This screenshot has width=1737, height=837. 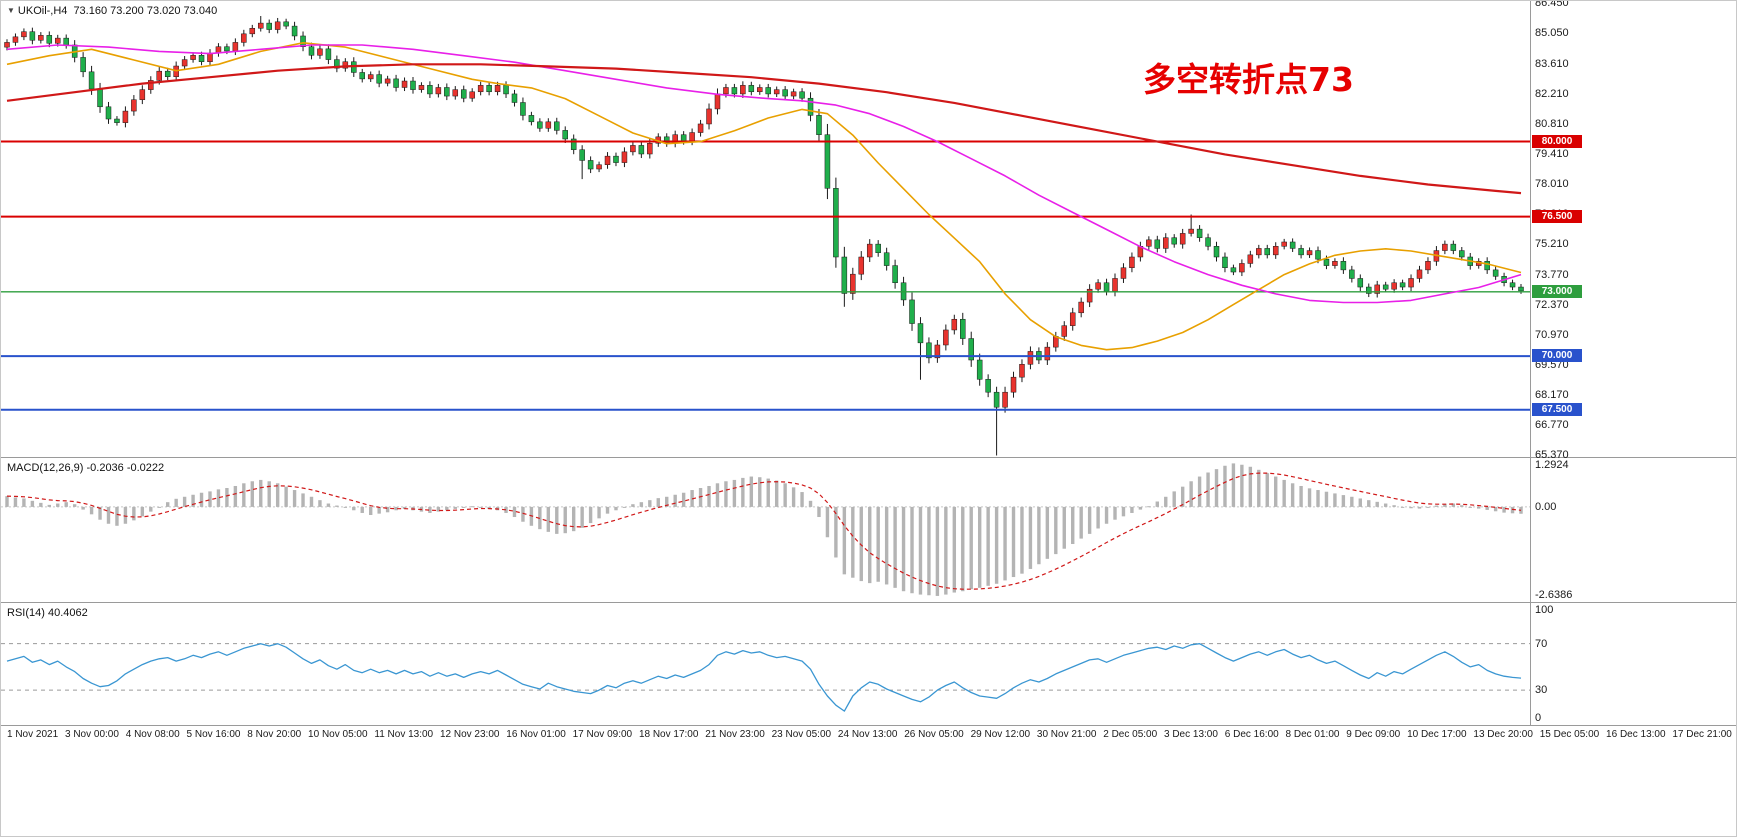 What do you see at coordinates (765, 664) in the screenshot?
I see `rsi-plot` at bounding box center [765, 664].